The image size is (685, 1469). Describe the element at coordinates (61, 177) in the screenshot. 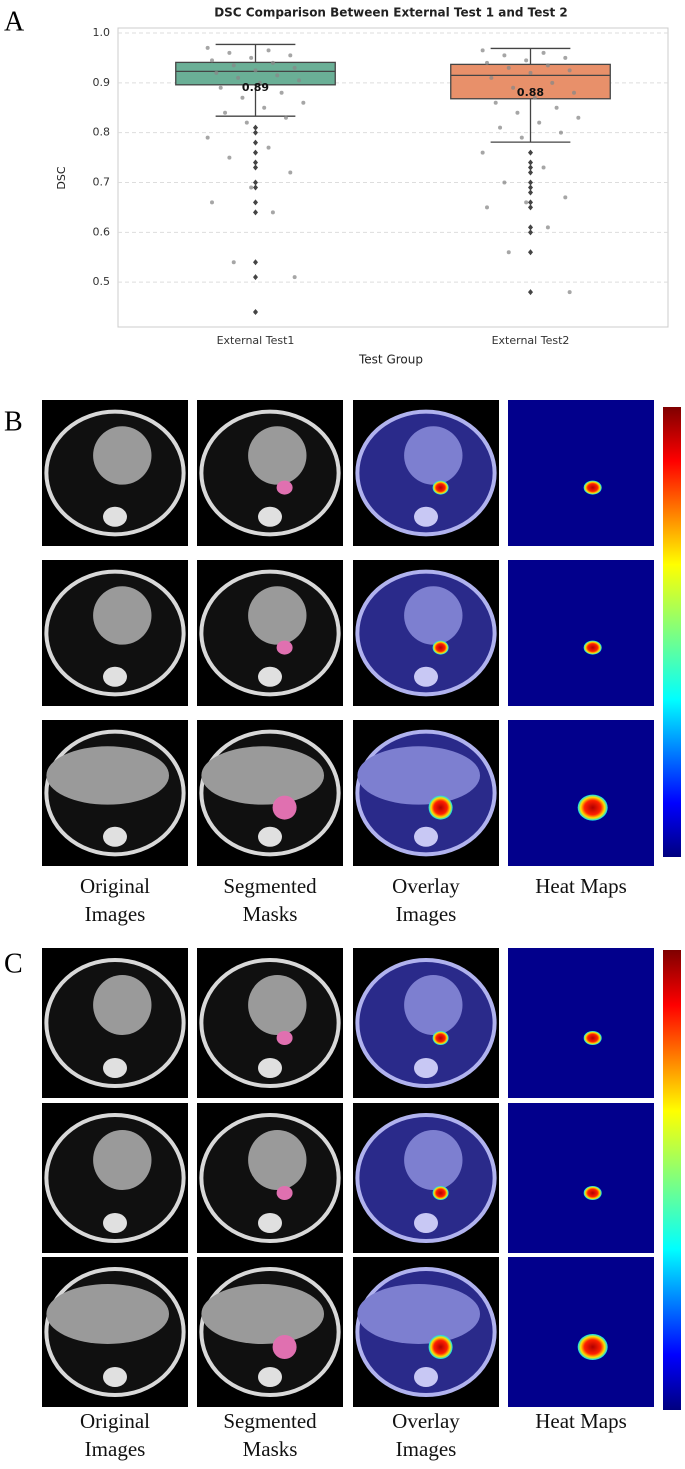

I see `y-axis-label: DSC` at that location.